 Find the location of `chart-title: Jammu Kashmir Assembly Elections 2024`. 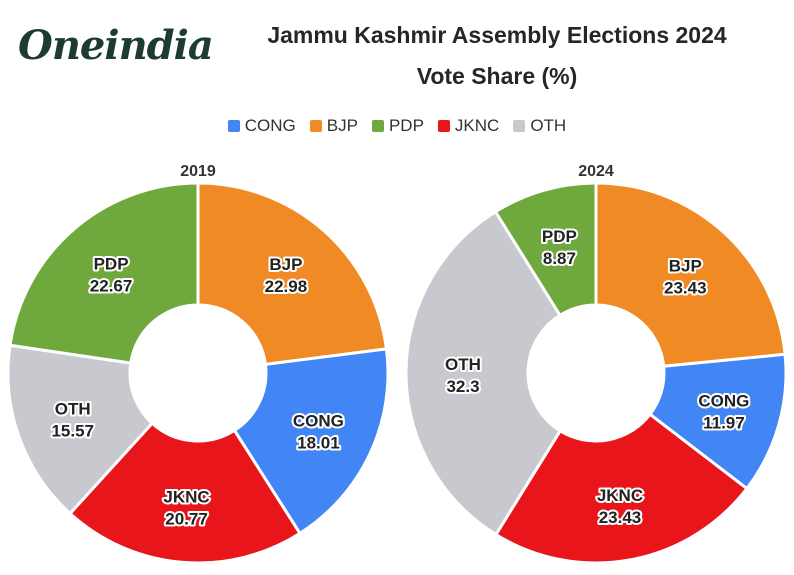

chart-title: Jammu Kashmir Assembly Elections 2024 is located at coordinates (497, 35).